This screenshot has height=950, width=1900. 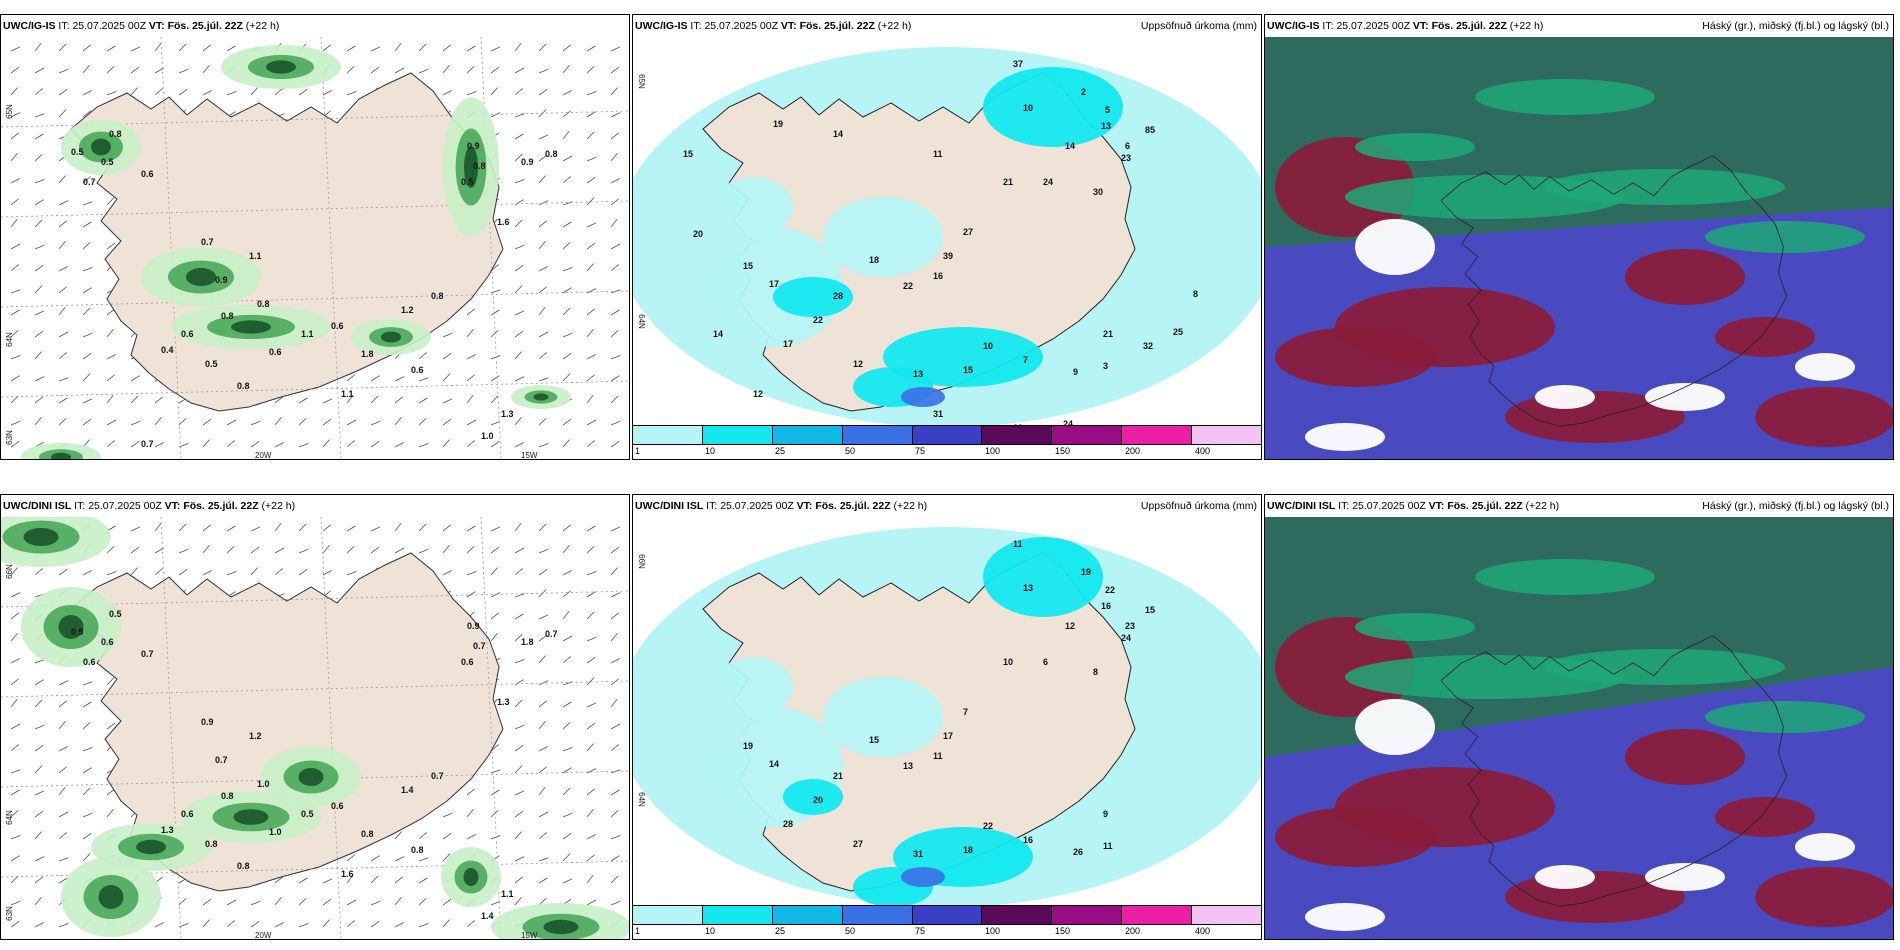 What do you see at coordinates (753, 207) in the screenshot?
I see `accum-area-light` at bounding box center [753, 207].